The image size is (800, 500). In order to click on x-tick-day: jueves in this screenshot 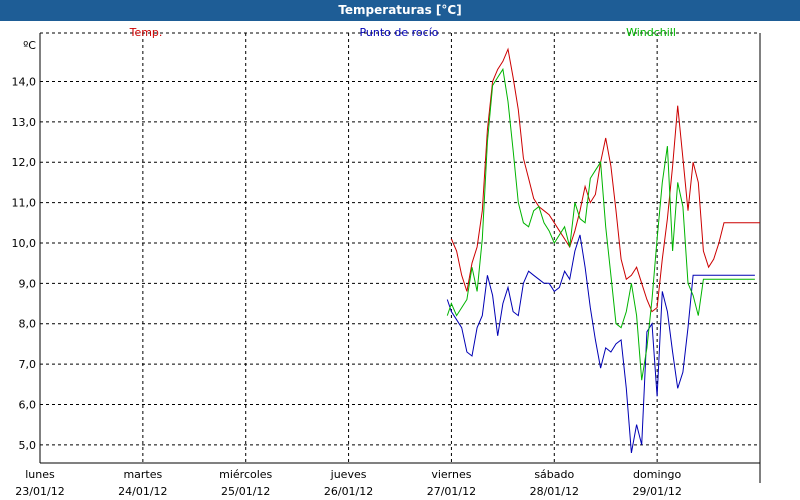, I will do `click(348, 474)`.